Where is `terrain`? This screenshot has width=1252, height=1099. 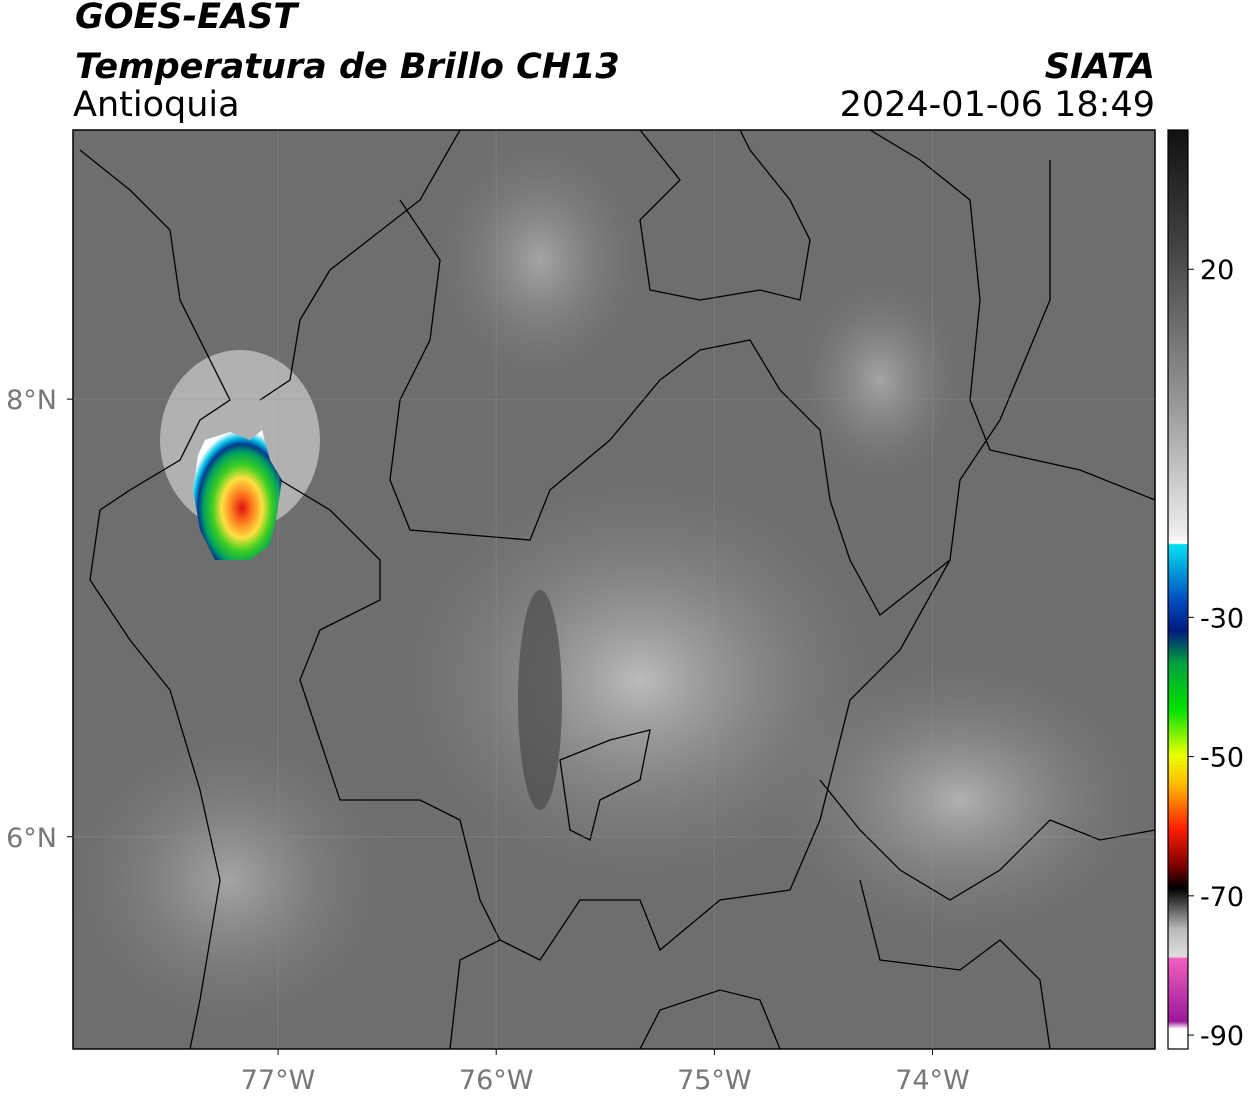 terrain is located at coordinates (540, 700).